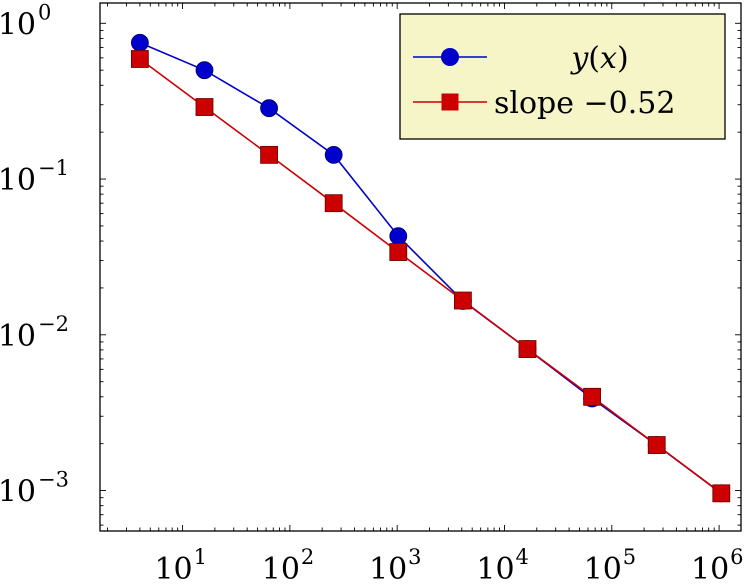 The image size is (747, 585). I want to click on x-tick-exponent: 1, so click(200, 557).